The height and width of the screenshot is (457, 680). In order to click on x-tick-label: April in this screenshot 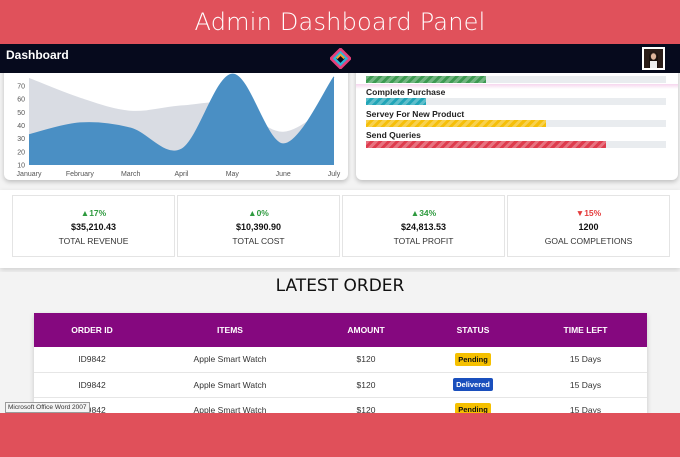, I will do `click(181, 174)`.